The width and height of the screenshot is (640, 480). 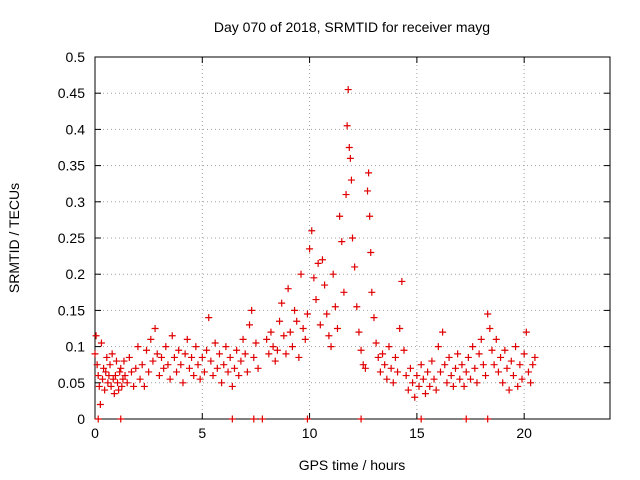 I want to click on x-tick-label: 20, so click(x=524, y=433).